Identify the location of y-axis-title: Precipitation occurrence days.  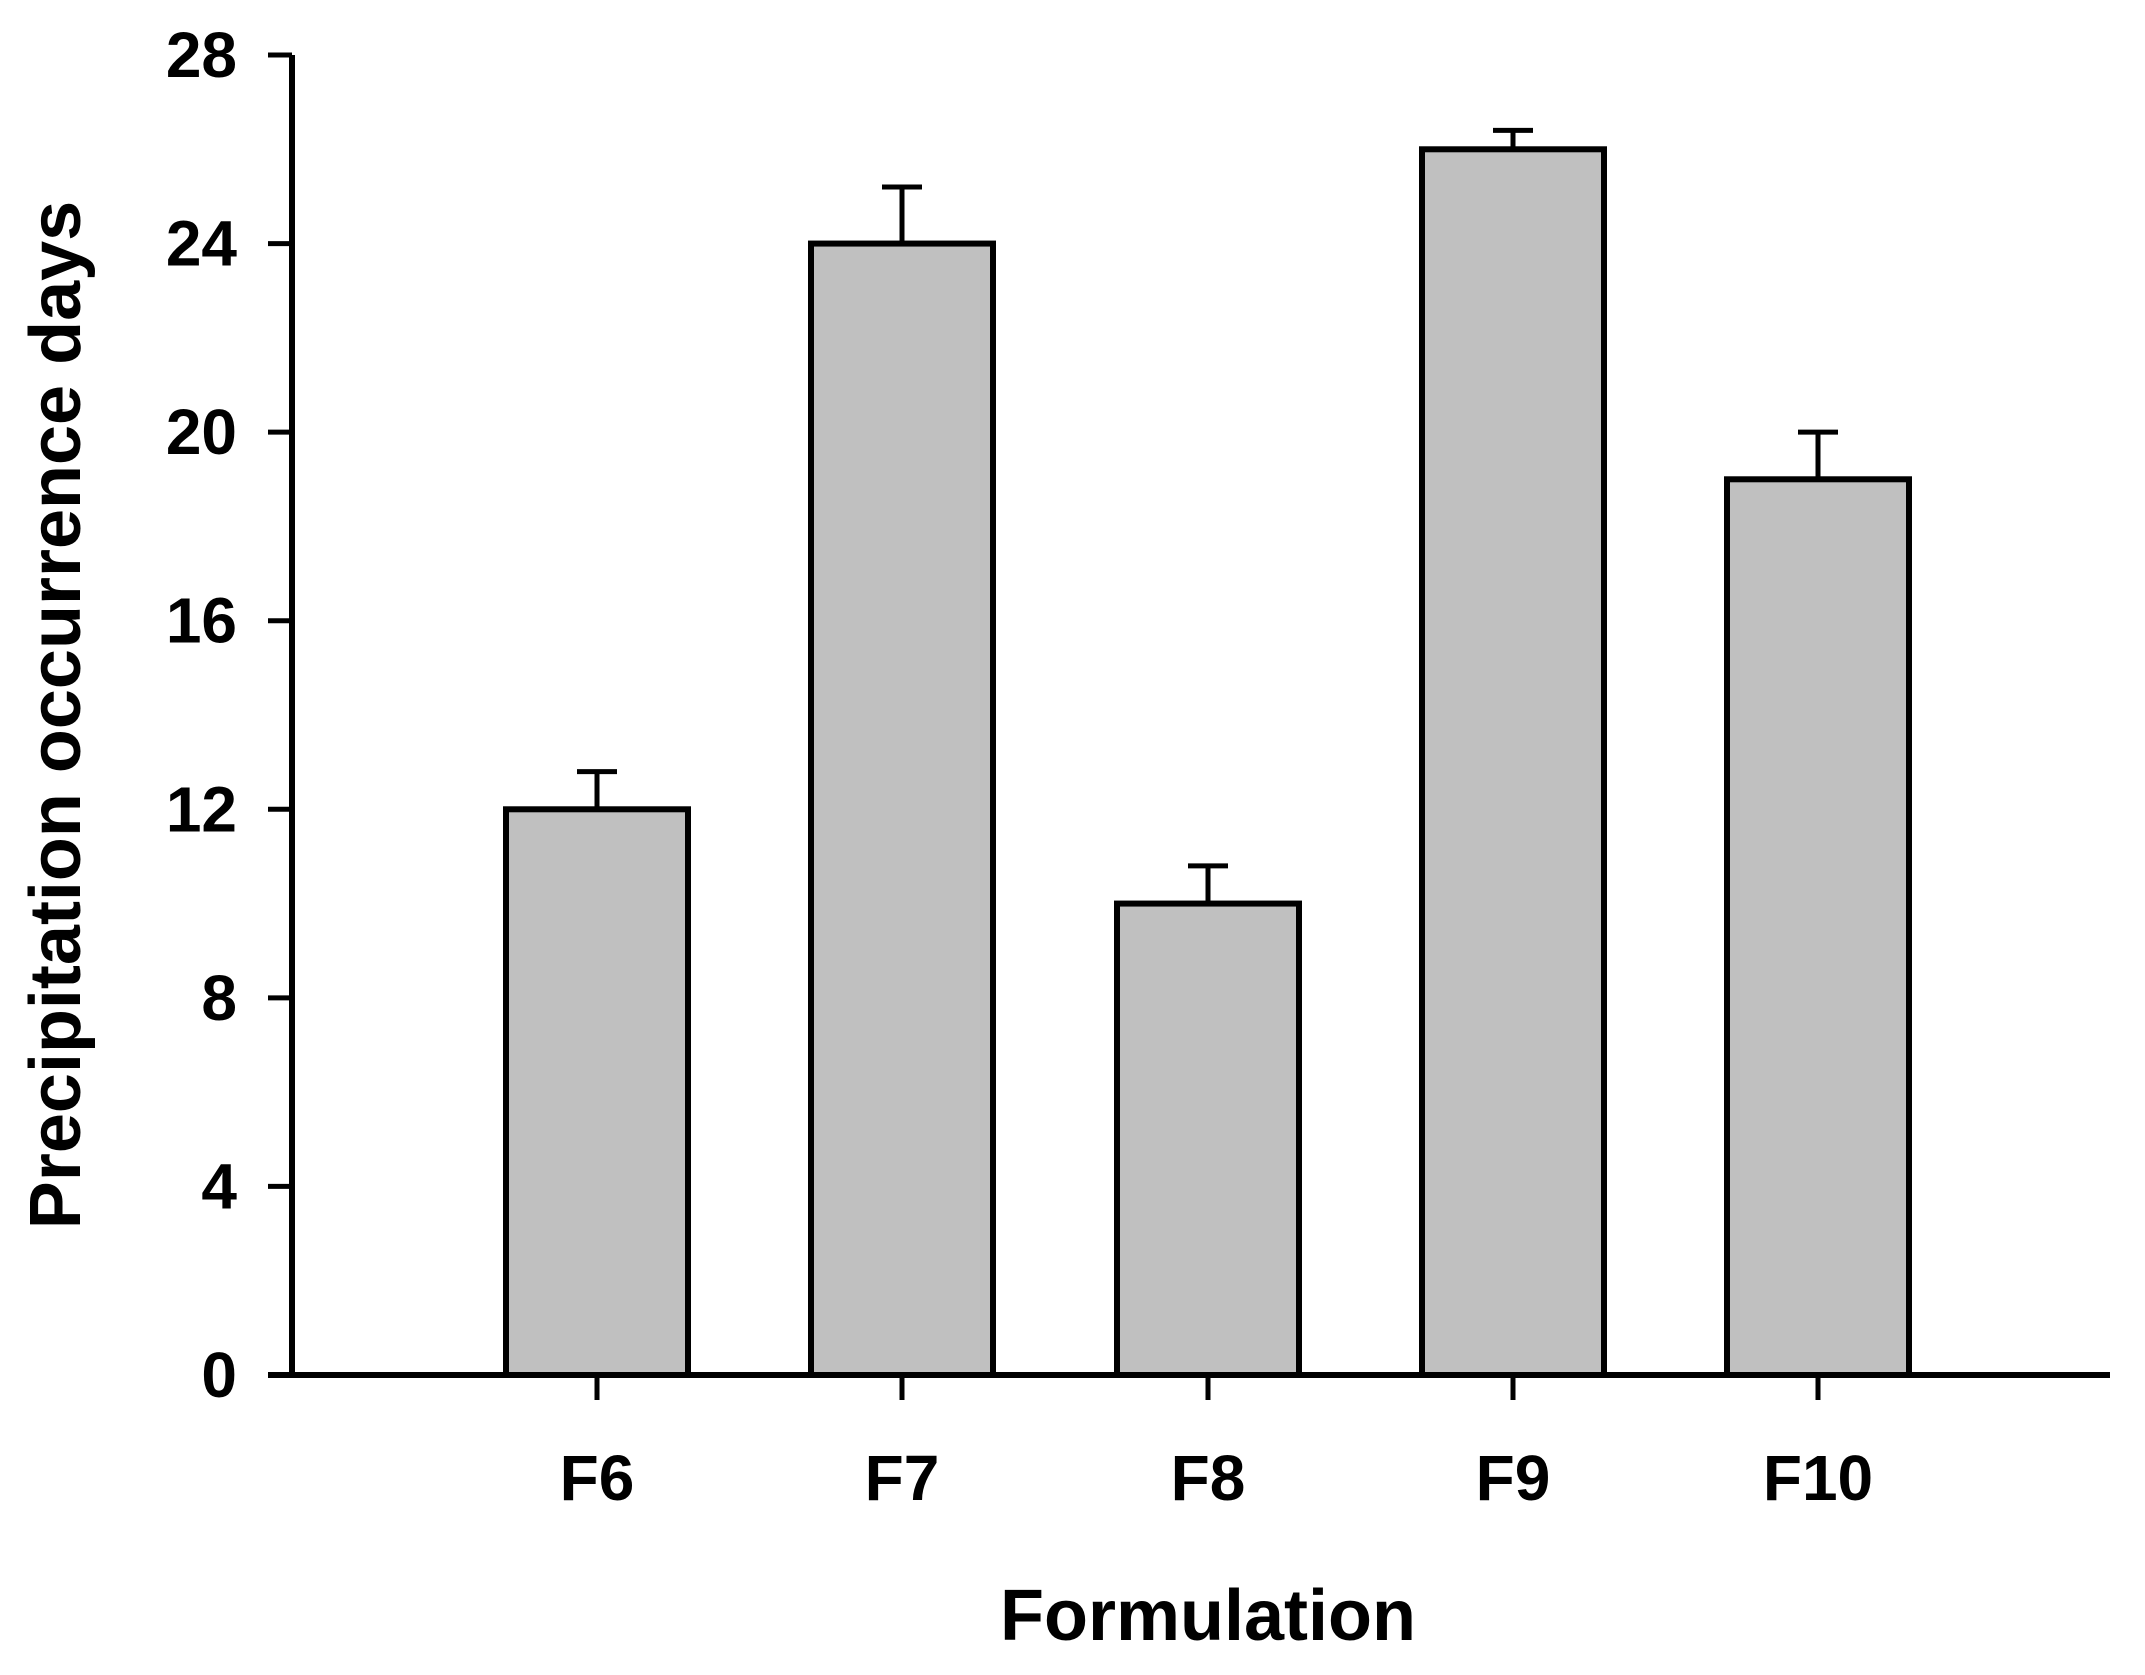
(56, 715).